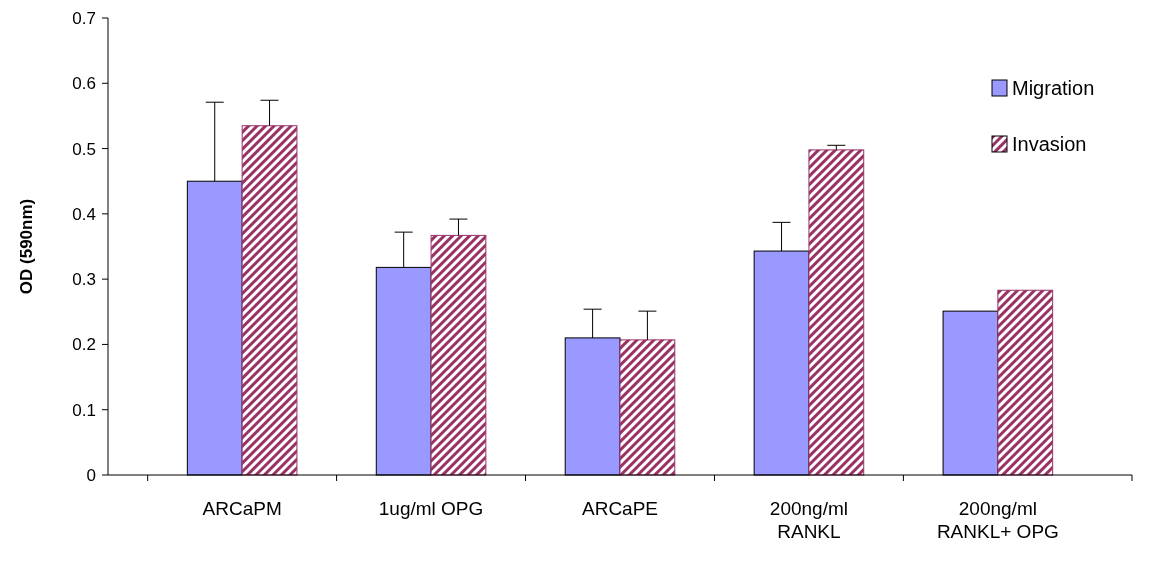  Describe the element at coordinates (997, 520) in the screenshot. I see `x-tick-label: 200ng/ml RANKL+ OPG` at that location.